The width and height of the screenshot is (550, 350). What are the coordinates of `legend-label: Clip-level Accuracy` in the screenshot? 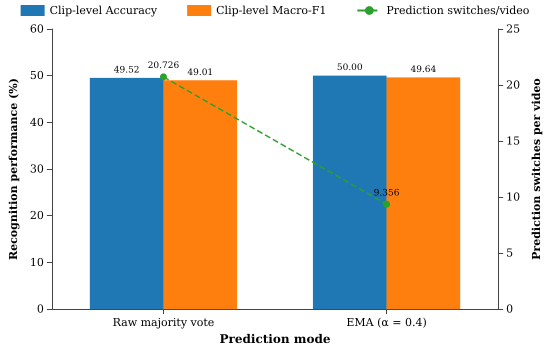 It's located at (104, 10).